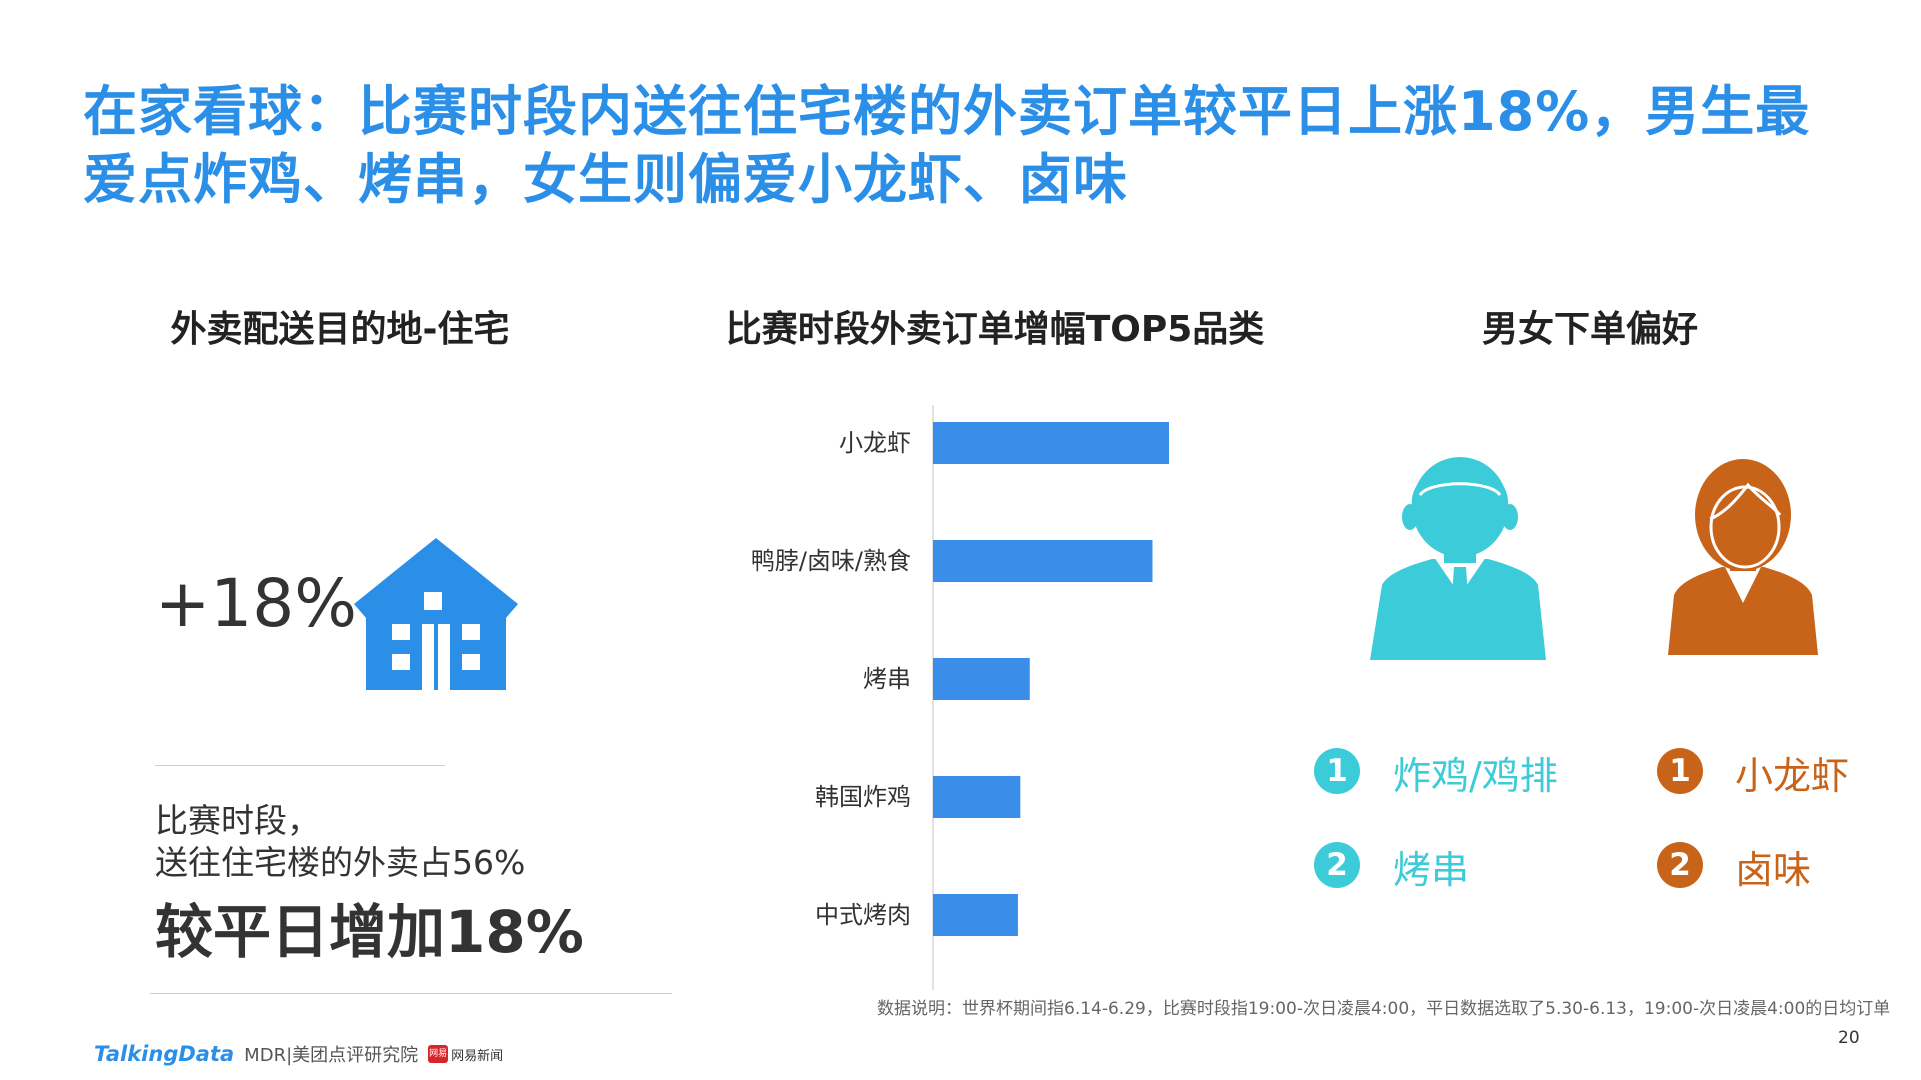 This screenshot has height=1080, width=1921. Describe the element at coordinates (1337, 865) in the screenshot. I see `male-rank-2-badge: 2` at that location.